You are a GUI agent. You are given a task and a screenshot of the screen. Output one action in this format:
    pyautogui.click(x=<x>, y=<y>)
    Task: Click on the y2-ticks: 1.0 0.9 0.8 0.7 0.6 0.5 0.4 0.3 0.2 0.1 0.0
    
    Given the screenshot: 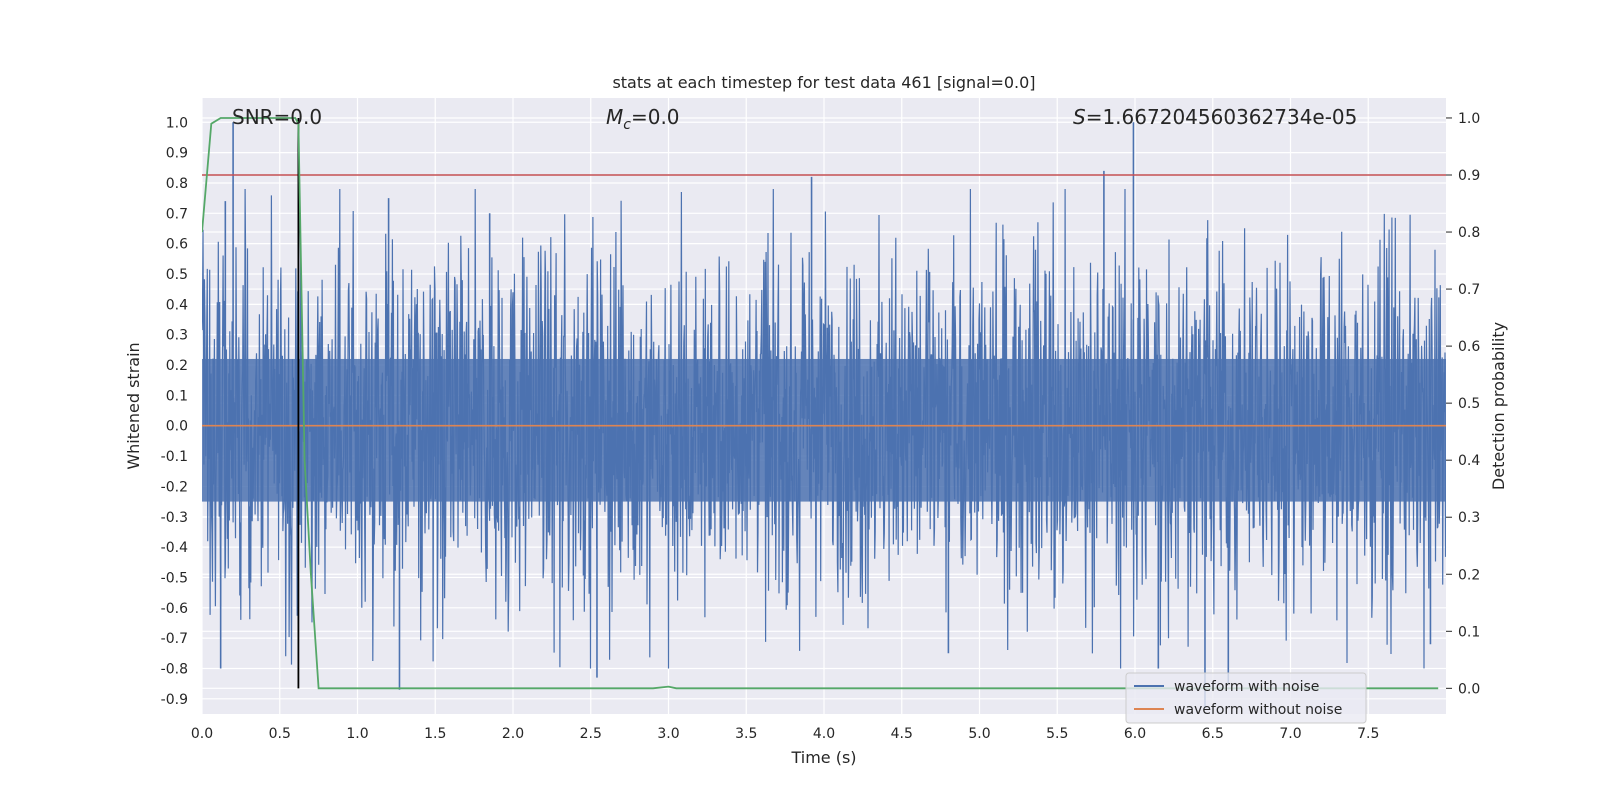 What is the action you would take?
    pyautogui.click(x=1463, y=404)
    